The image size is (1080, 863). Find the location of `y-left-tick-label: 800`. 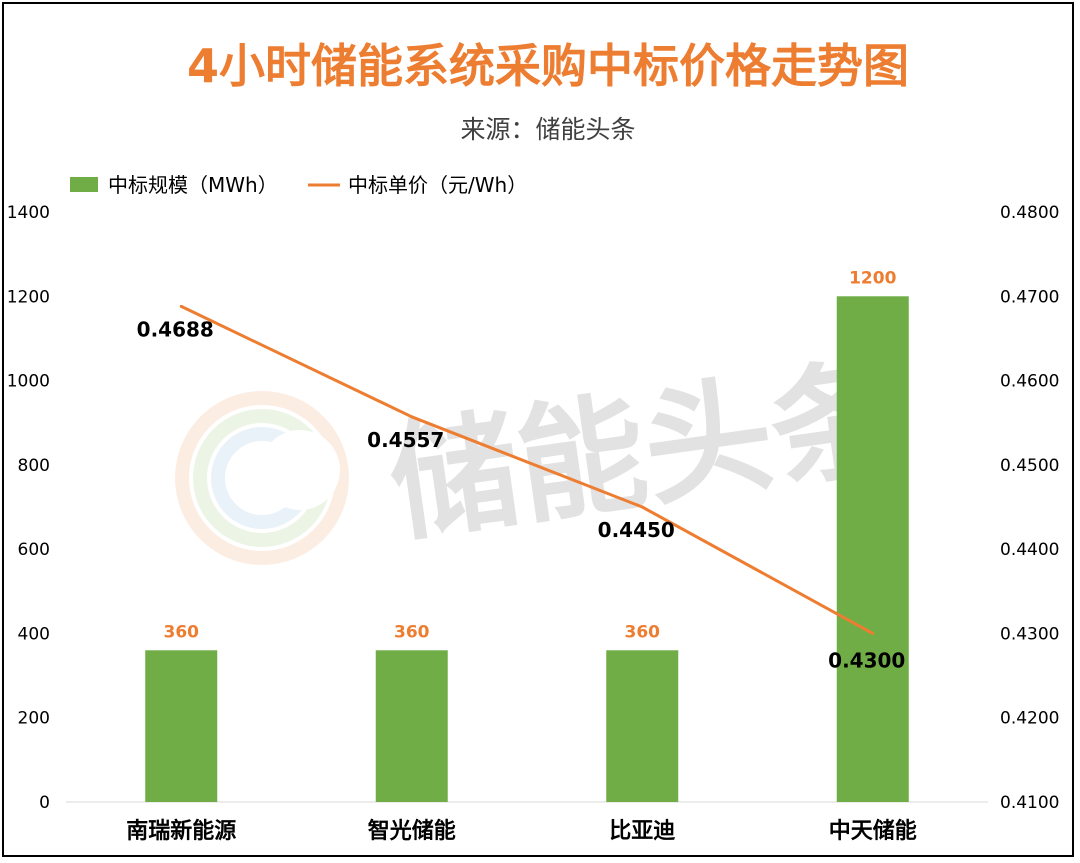

y-left-tick-label: 800 is located at coordinates (34, 466).